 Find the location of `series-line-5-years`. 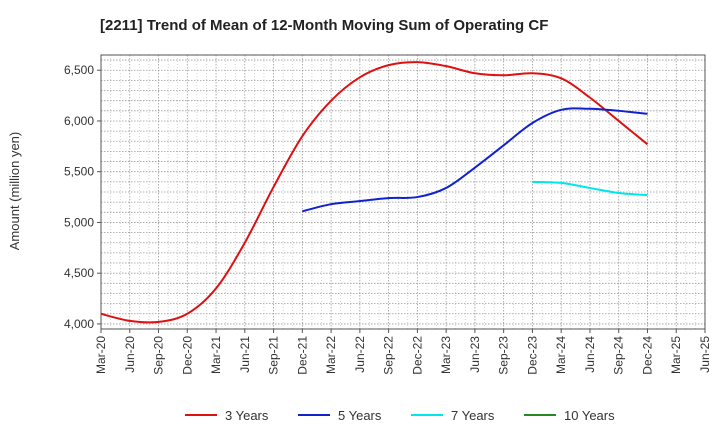

series-line-5-years is located at coordinates (475, 160).